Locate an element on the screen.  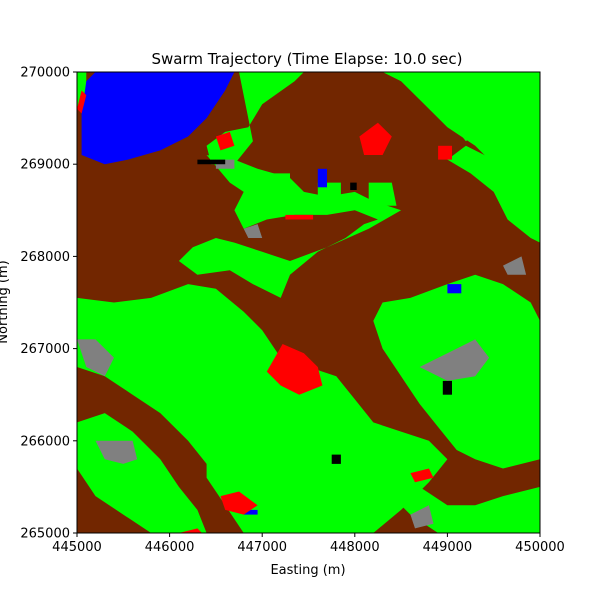
y-axis-label: Northing (m) is located at coordinates (5, 301).